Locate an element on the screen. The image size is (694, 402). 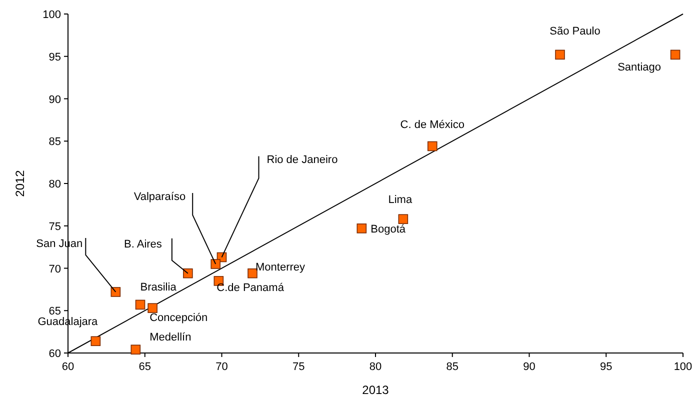
x-tick-label: 60 is located at coordinates (68, 367).